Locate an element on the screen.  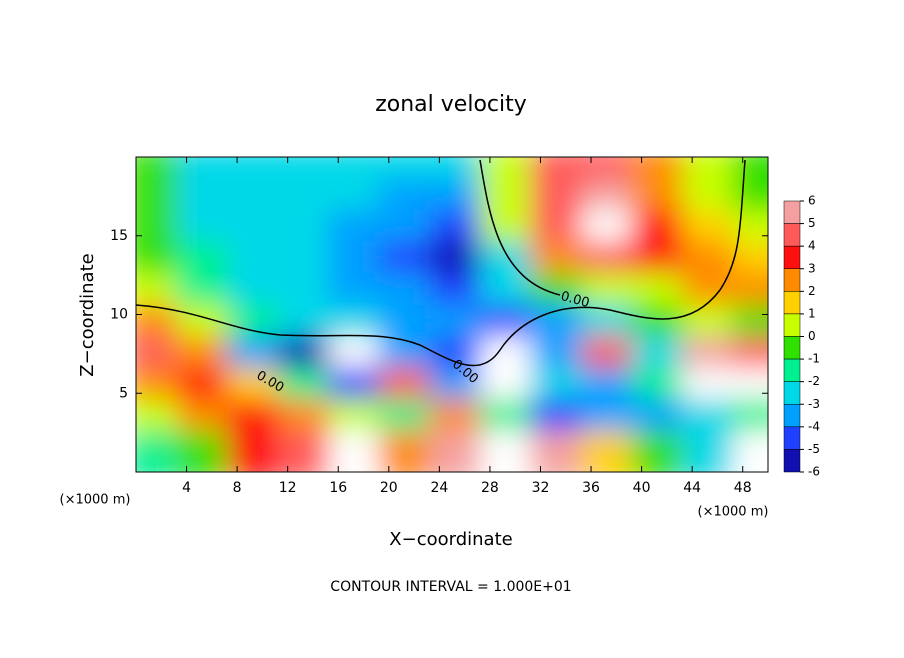
x-tick-label: 48 is located at coordinates (743, 488).